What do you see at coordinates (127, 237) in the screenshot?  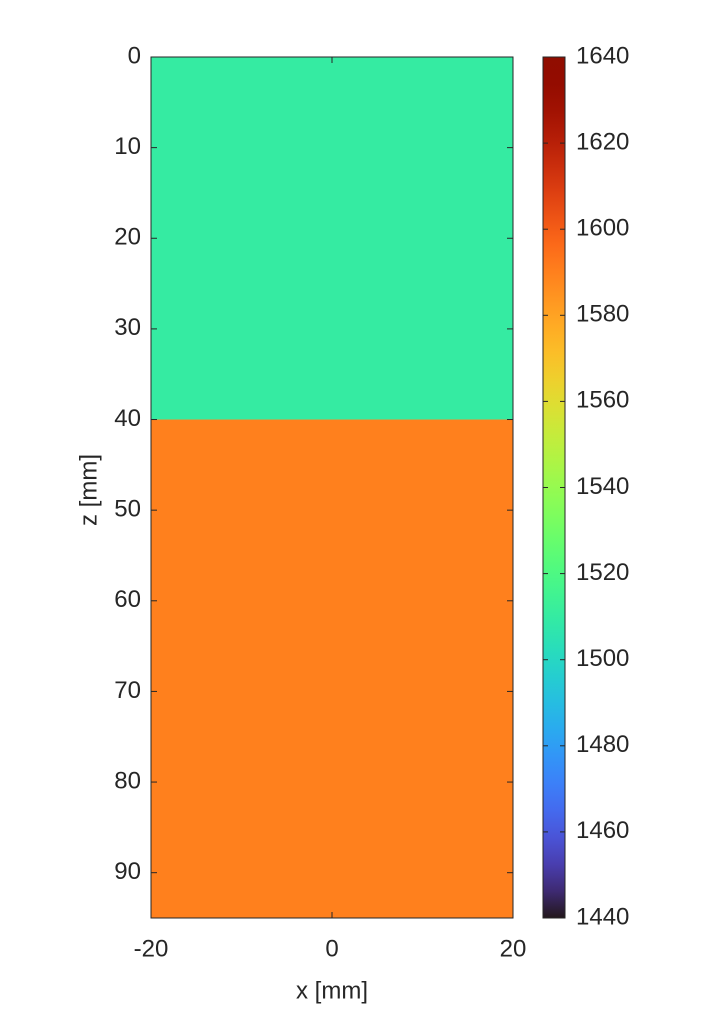 I see `y-tick-label: 20` at bounding box center [127, 237].